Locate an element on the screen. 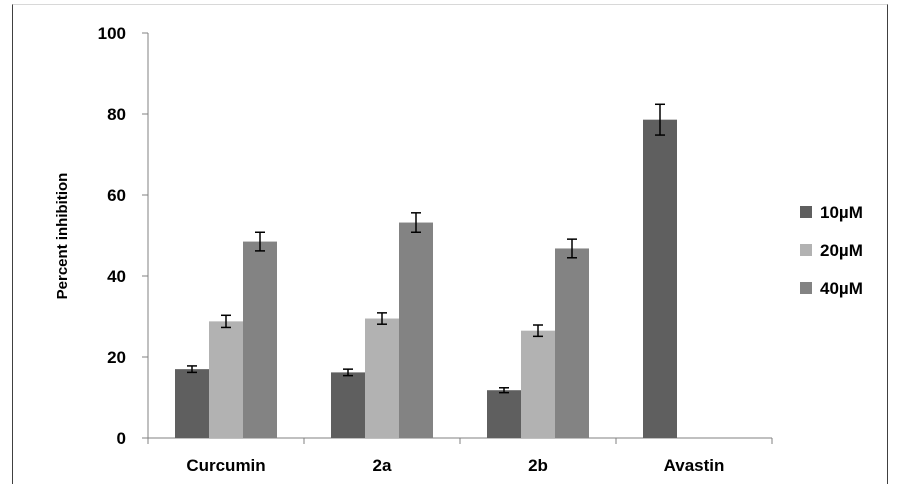  x-category-label: Curcumin is located at coordinates (225, 465).